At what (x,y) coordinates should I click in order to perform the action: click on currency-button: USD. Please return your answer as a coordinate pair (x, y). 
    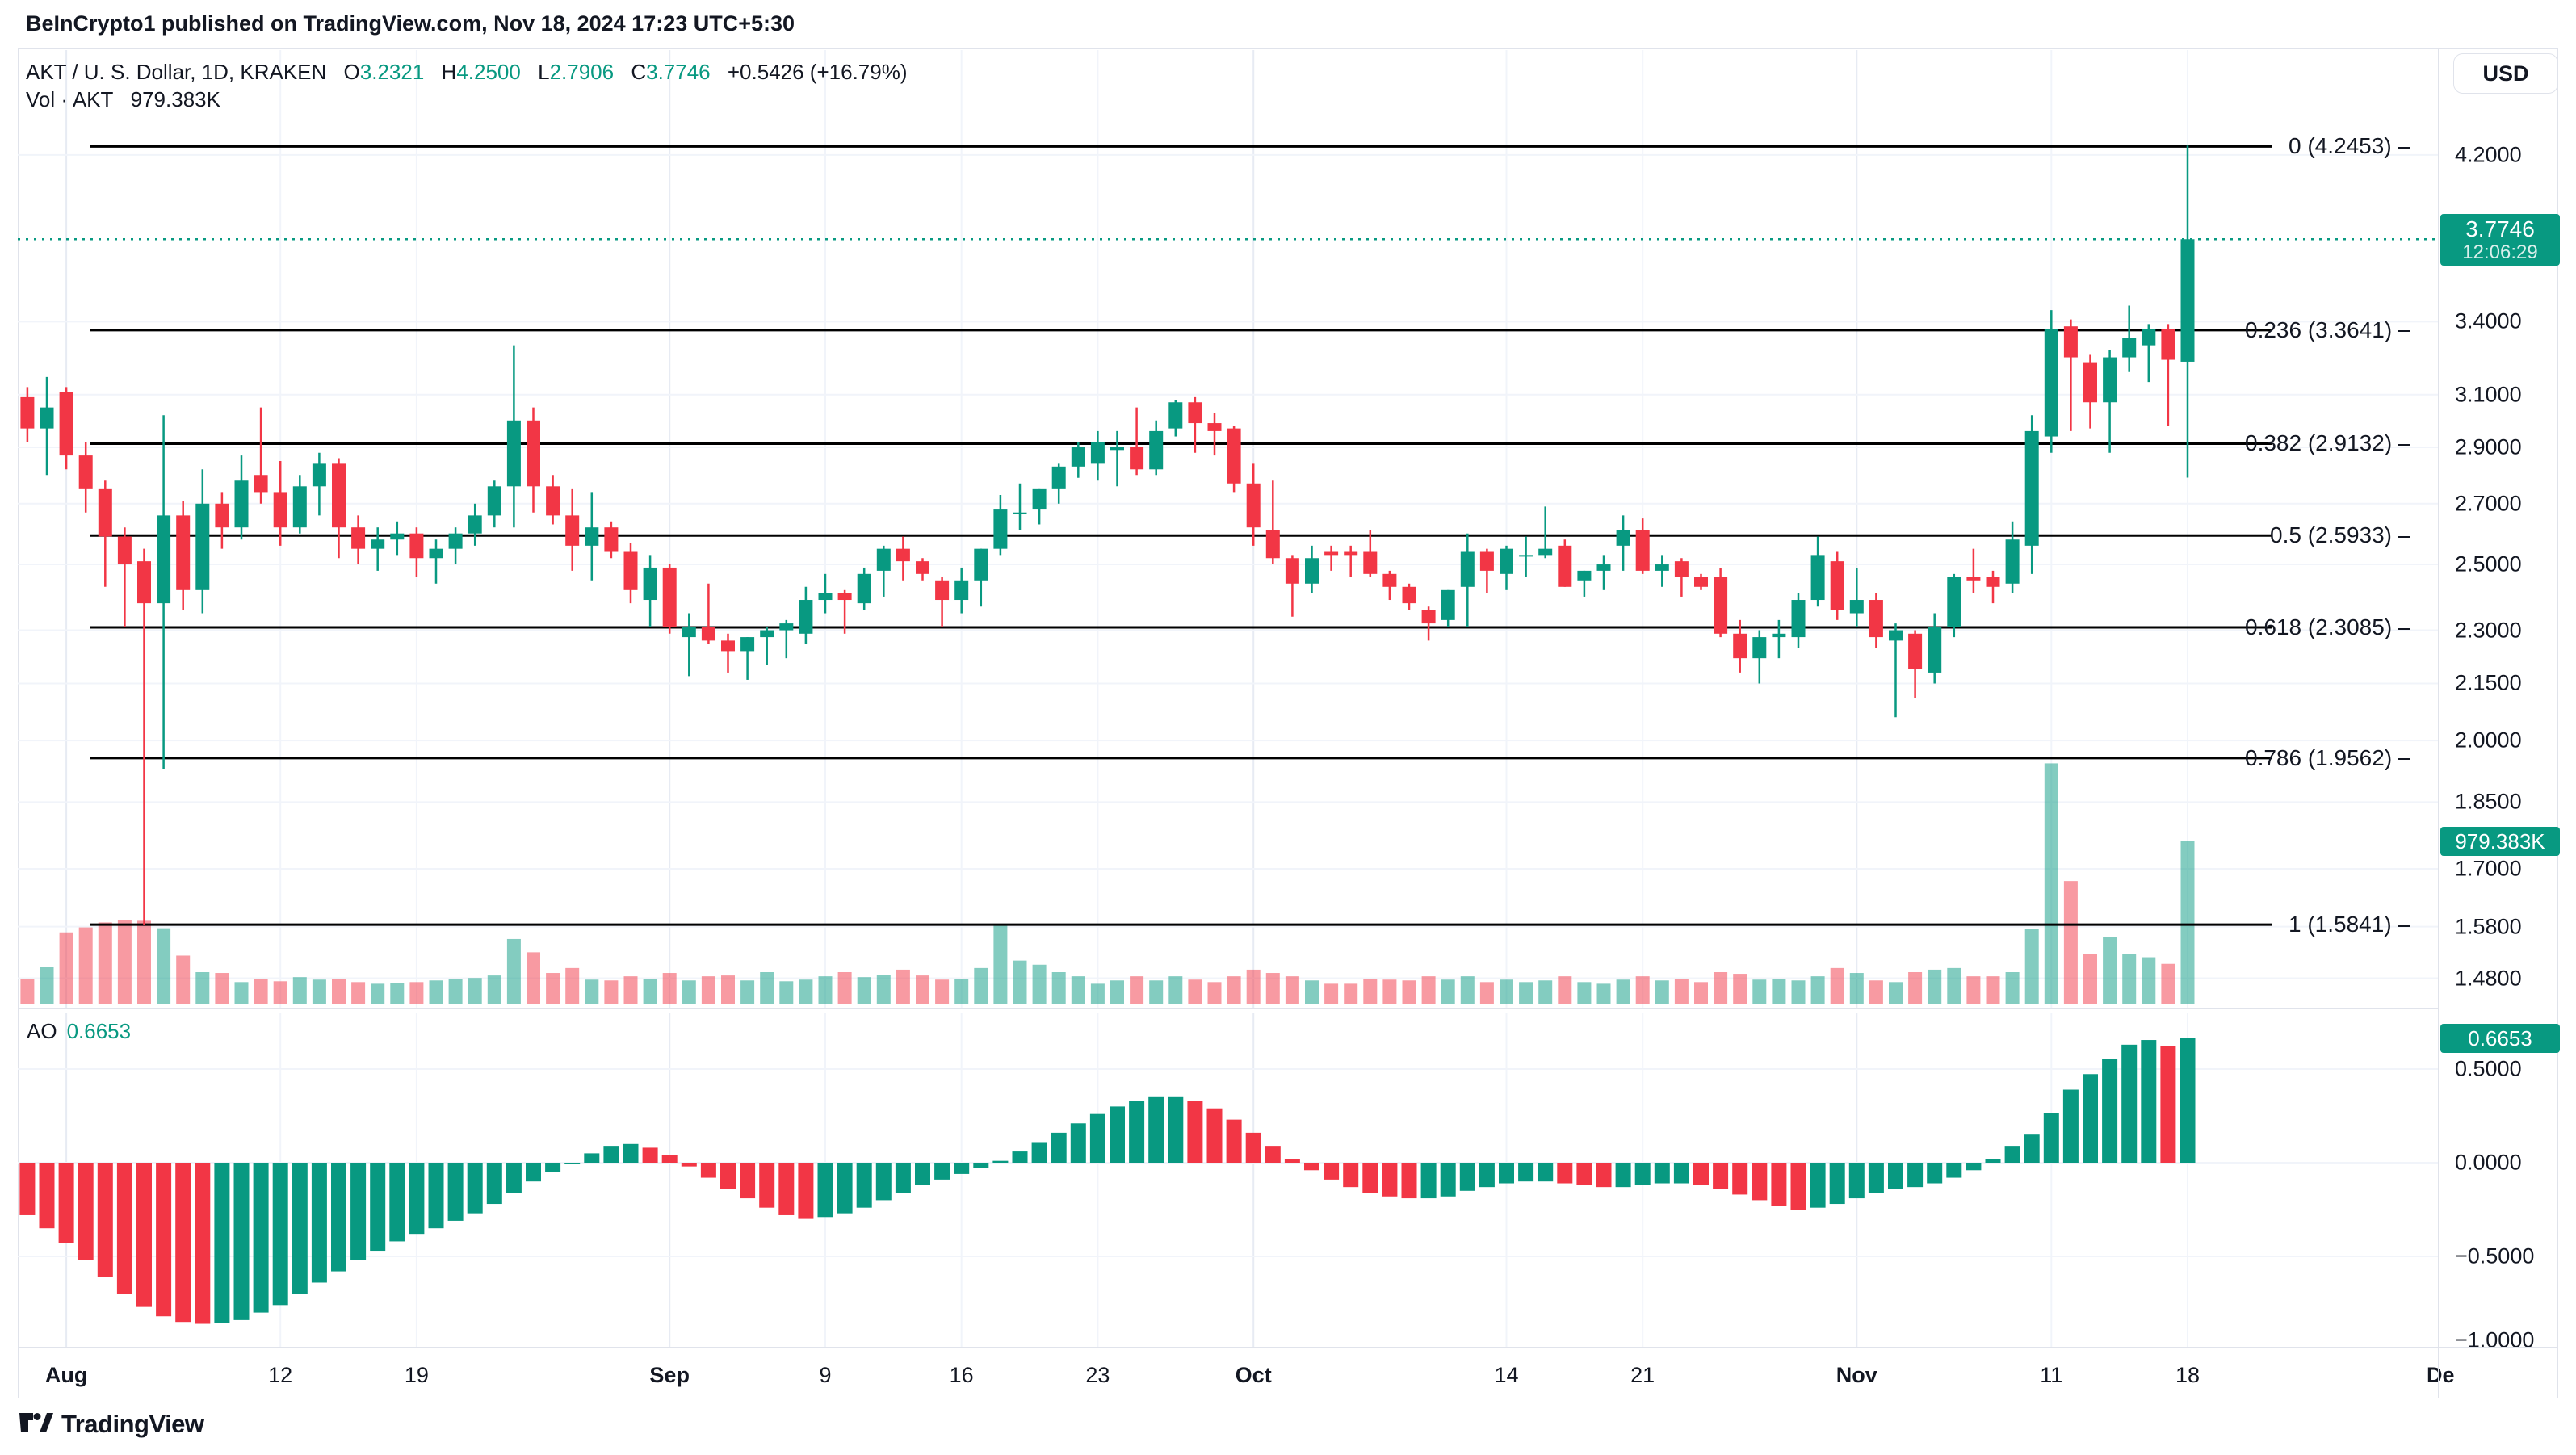
    Looking at the image, I should click on (2505, 73).